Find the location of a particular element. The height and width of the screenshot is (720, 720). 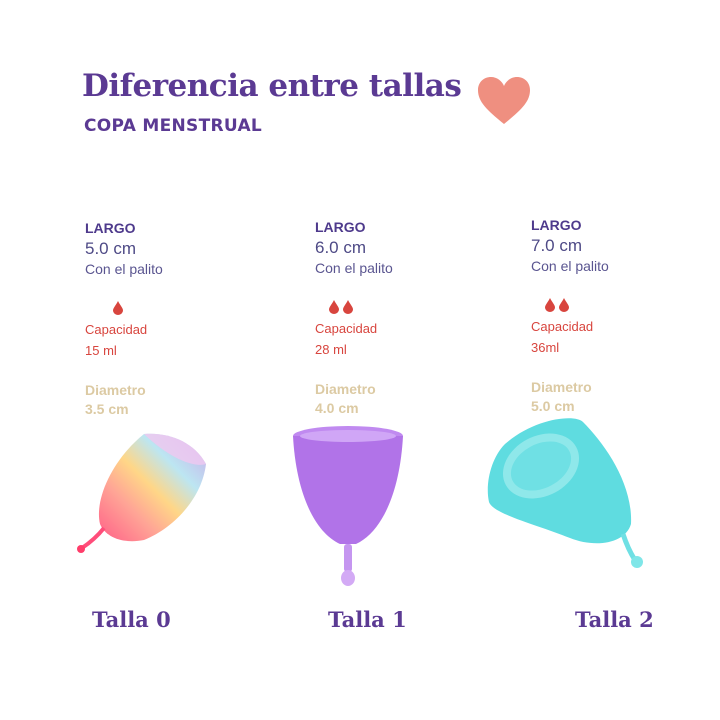

length-value: 6.0 cm is located at coordinates (341, 247).